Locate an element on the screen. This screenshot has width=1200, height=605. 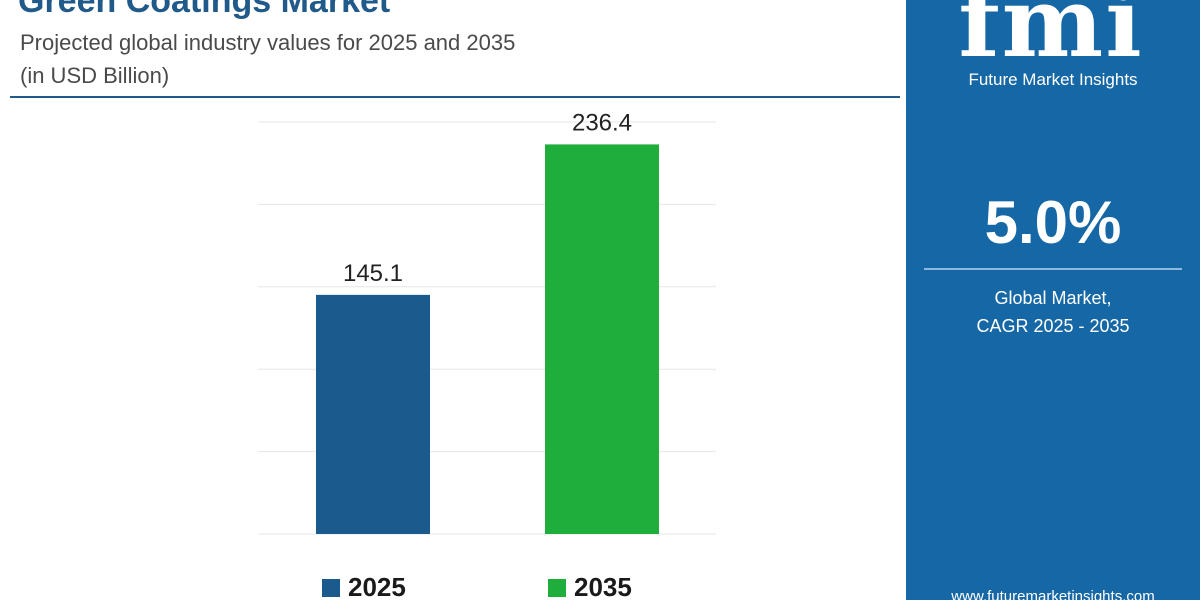
legend-swatch-2035 is located at coordinates (557, 587).